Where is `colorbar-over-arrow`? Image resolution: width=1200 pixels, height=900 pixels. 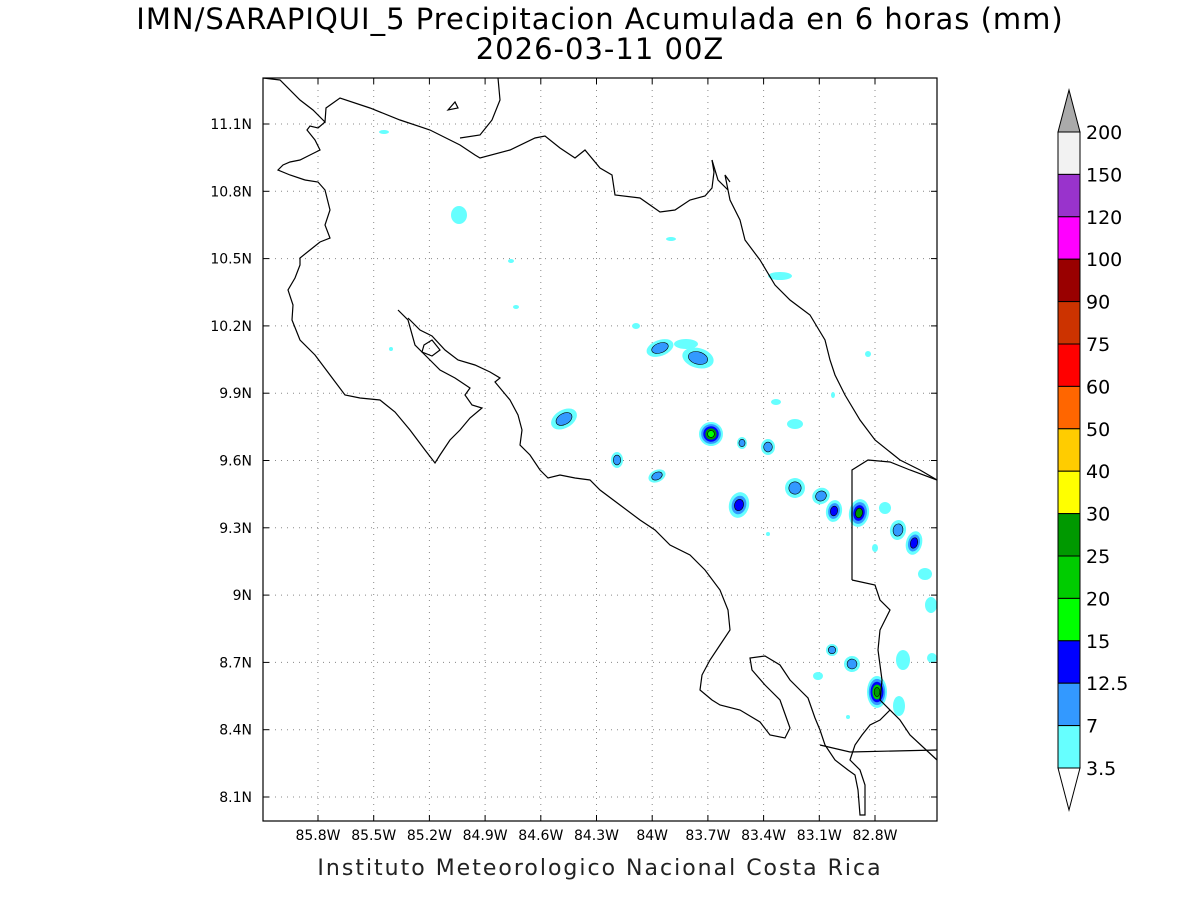 colorbar-over-arrow is located at coordinates (1069, 111).